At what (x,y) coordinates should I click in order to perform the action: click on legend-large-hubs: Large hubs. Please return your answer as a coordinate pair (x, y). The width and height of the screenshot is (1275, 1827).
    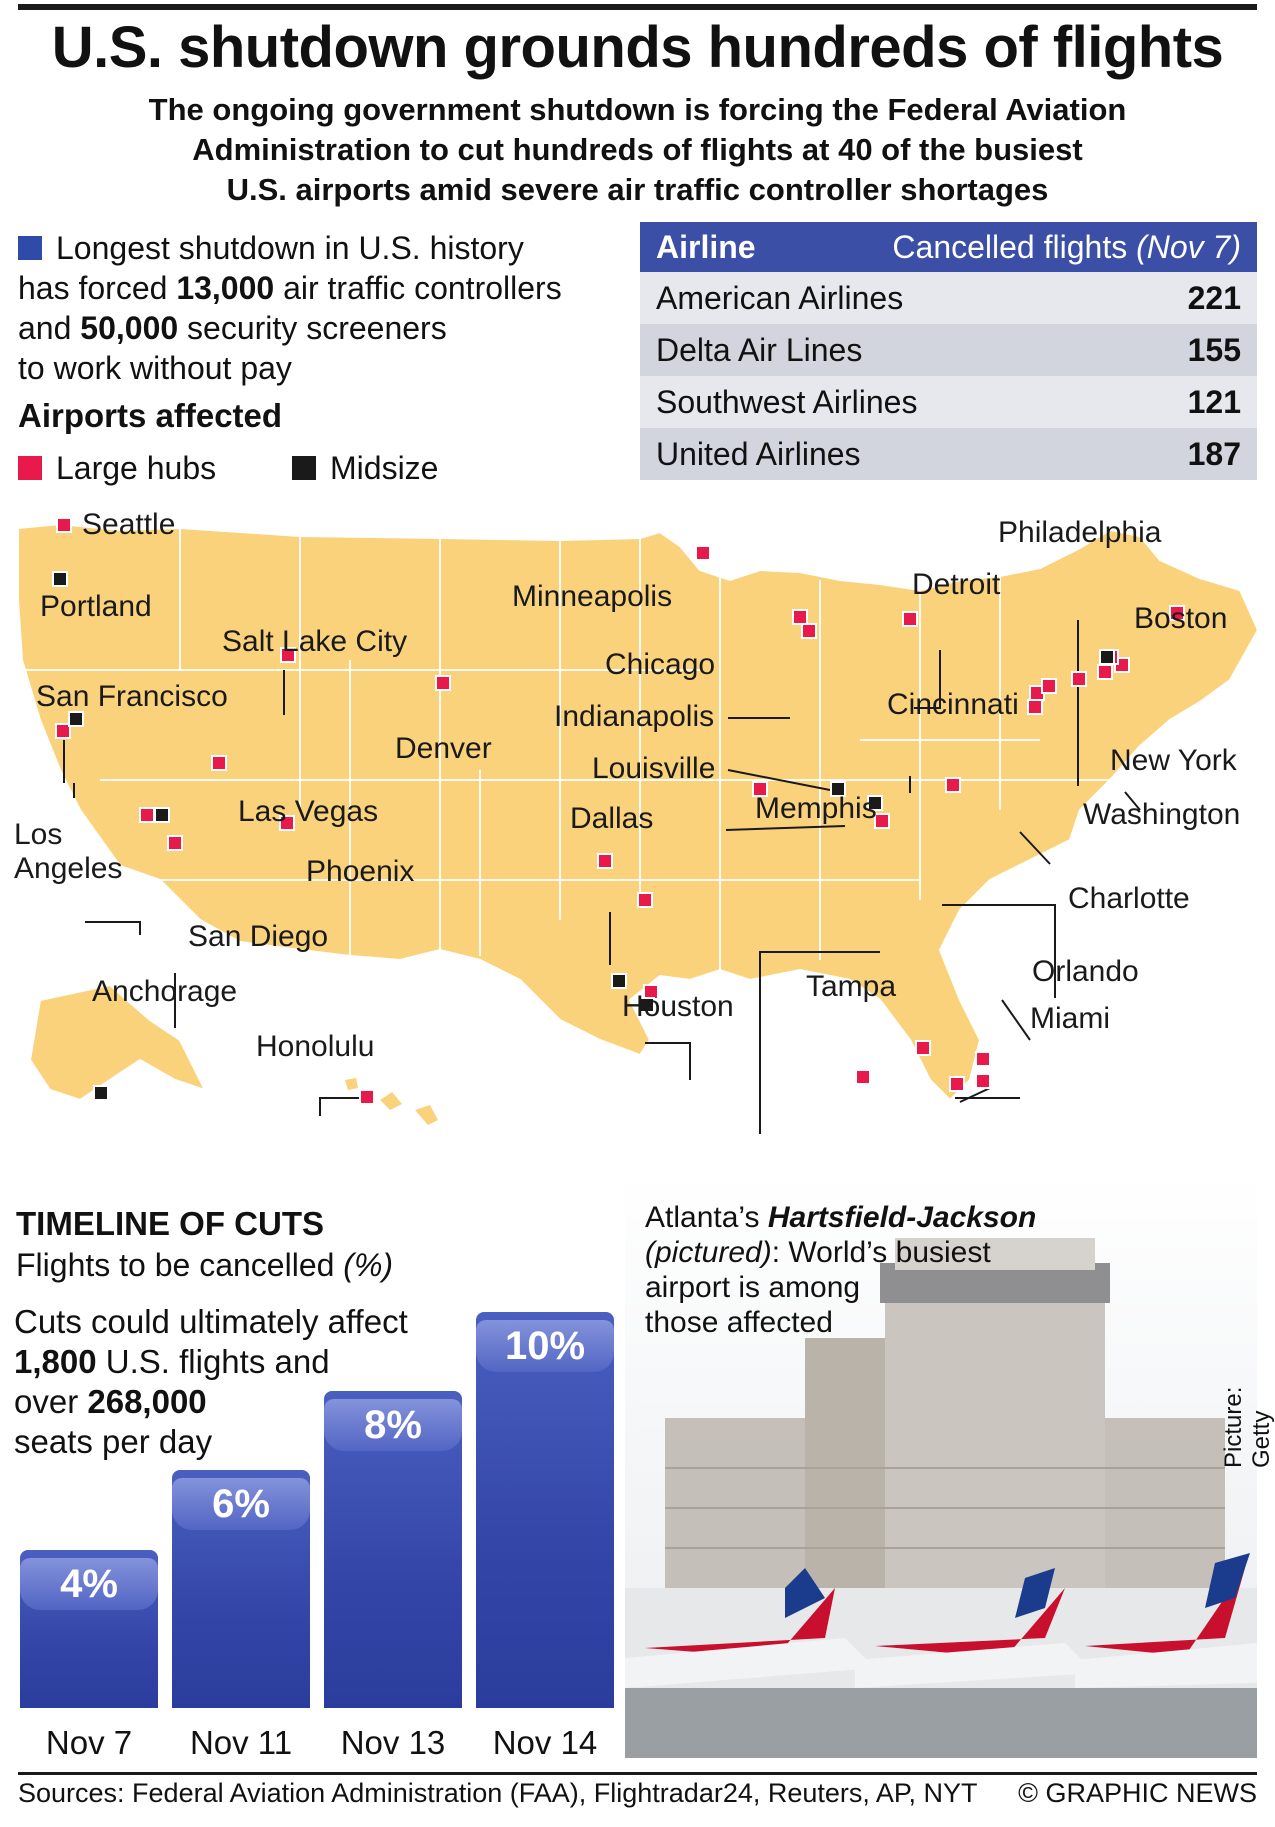
    Looking at the image, I should click on (117, 468).